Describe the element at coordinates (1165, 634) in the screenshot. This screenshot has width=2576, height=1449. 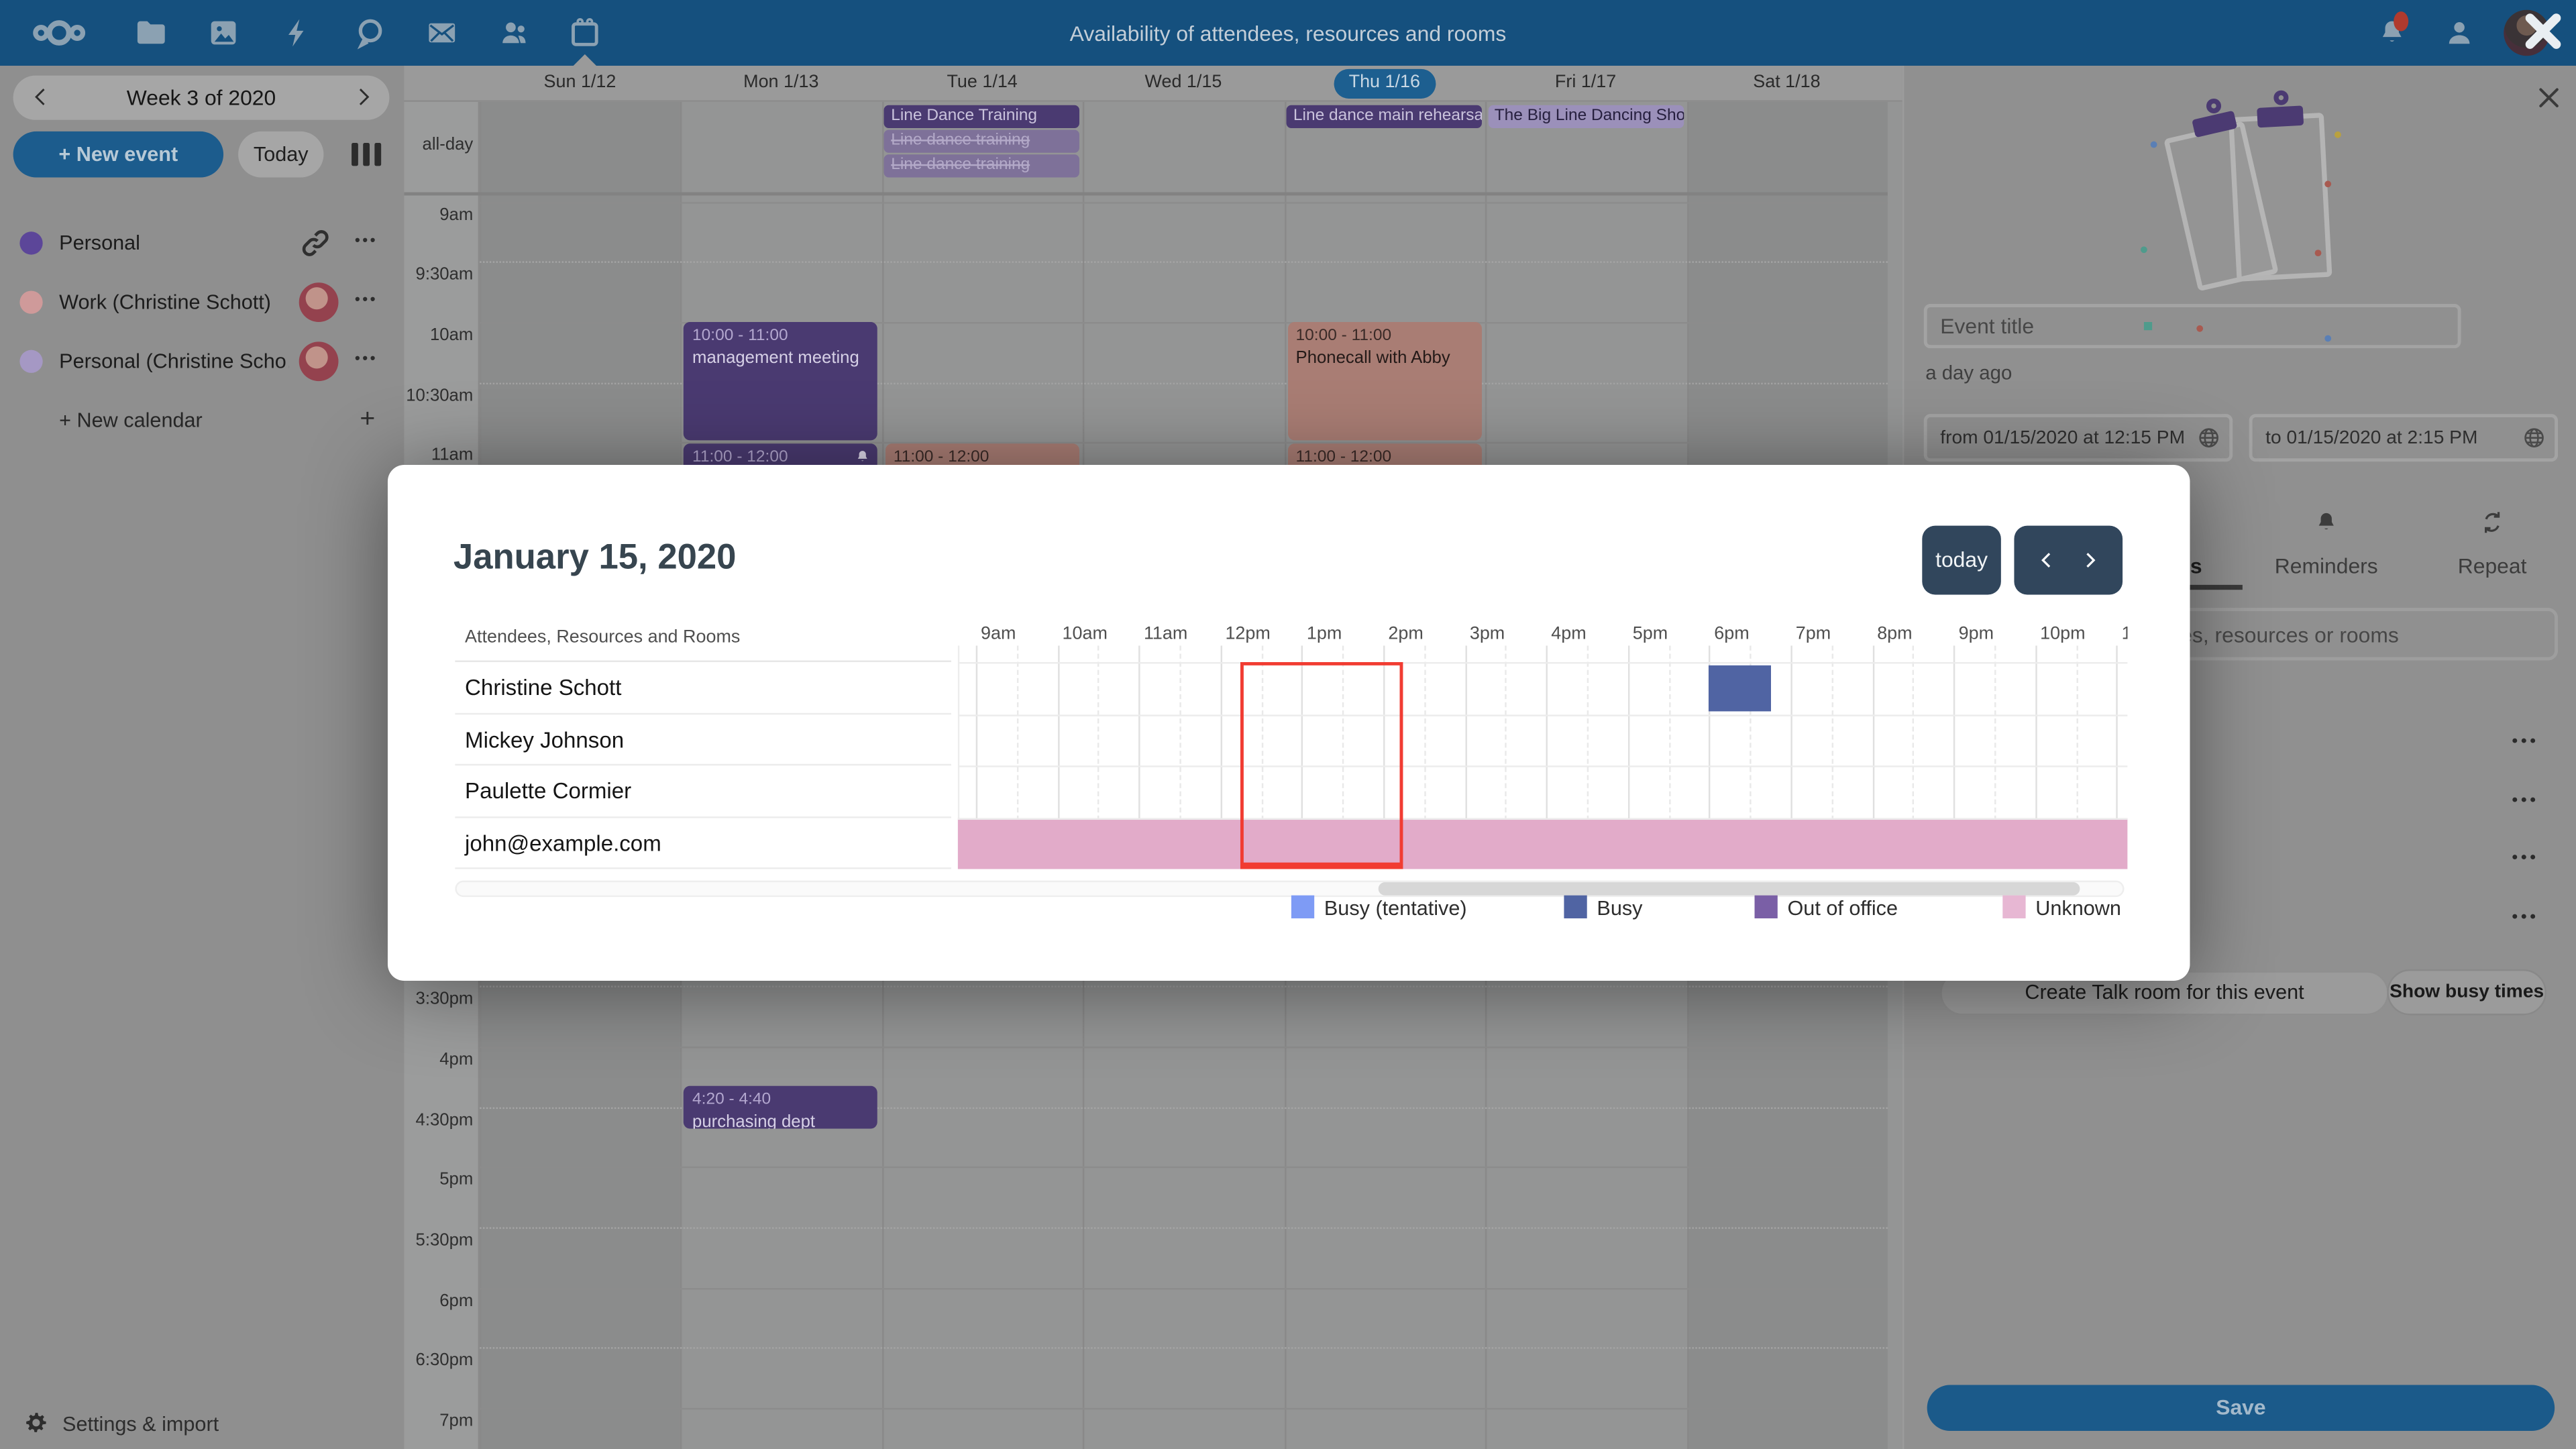
I see `modal-time-label: 11am` at that location.